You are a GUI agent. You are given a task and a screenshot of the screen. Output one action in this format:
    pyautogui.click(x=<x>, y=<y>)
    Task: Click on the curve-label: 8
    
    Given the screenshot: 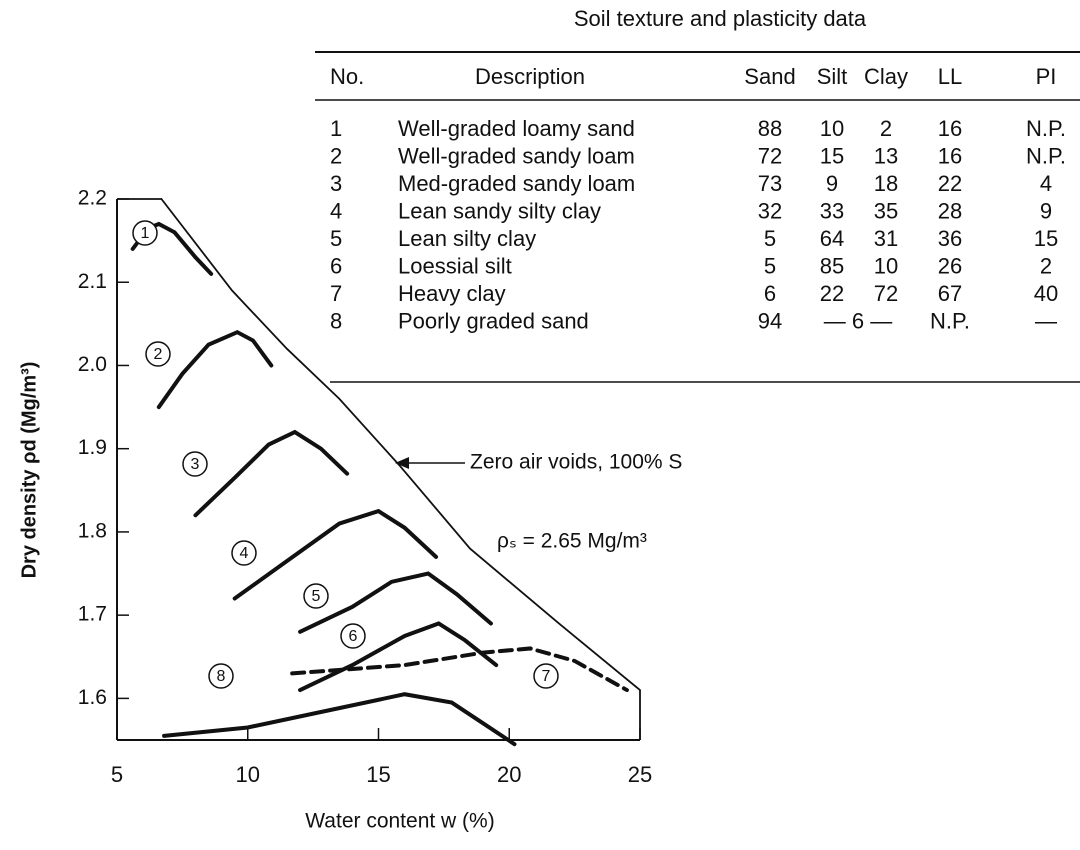 What is the action you would take?
    pyautogui.click(x=221, y=676)
    